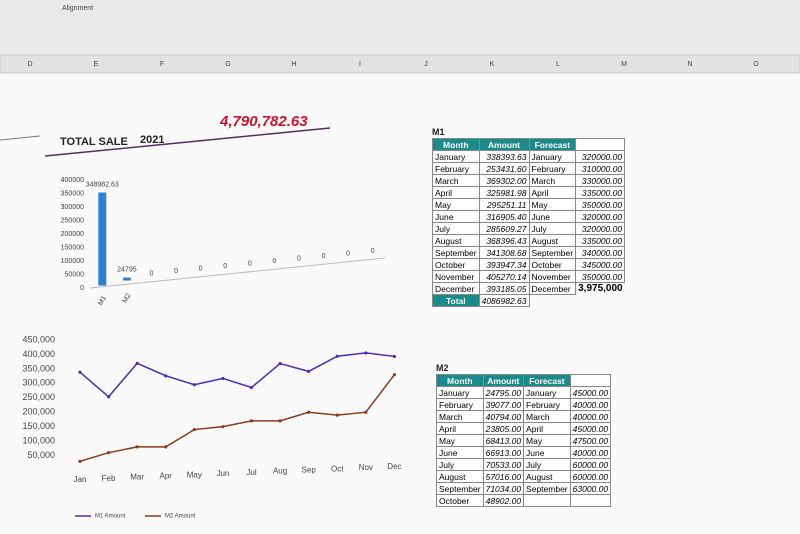 The width and height of the screenshot is (800, 534). I want to click on amount-cell: 295251.11, so click(504, 204).